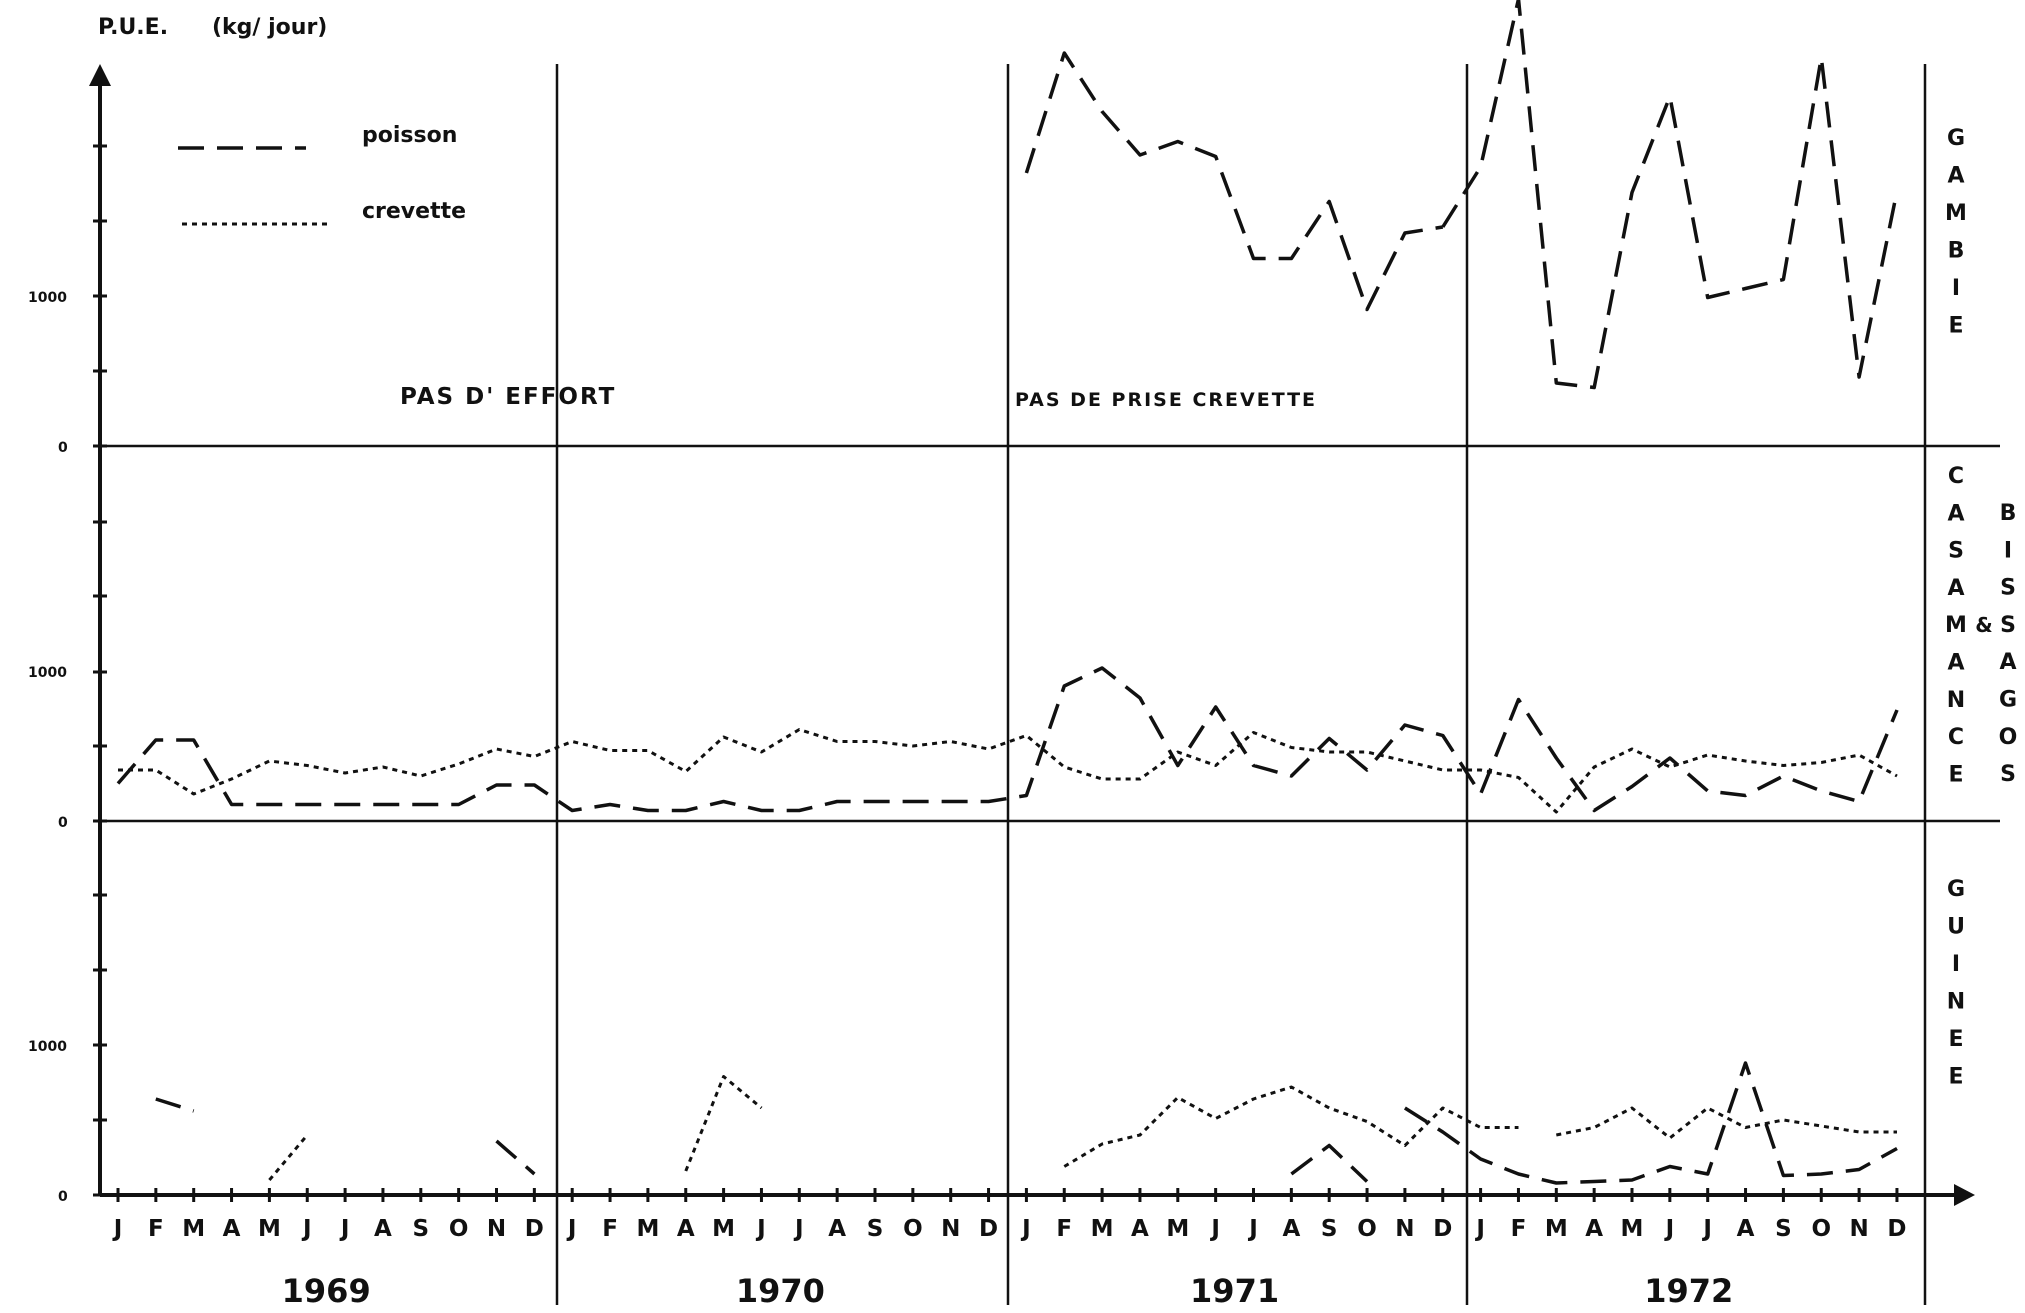  Describe the element at coordinates (1955, 176) in the screenshot. I see `region-label-gambie-letter: A` at that location.